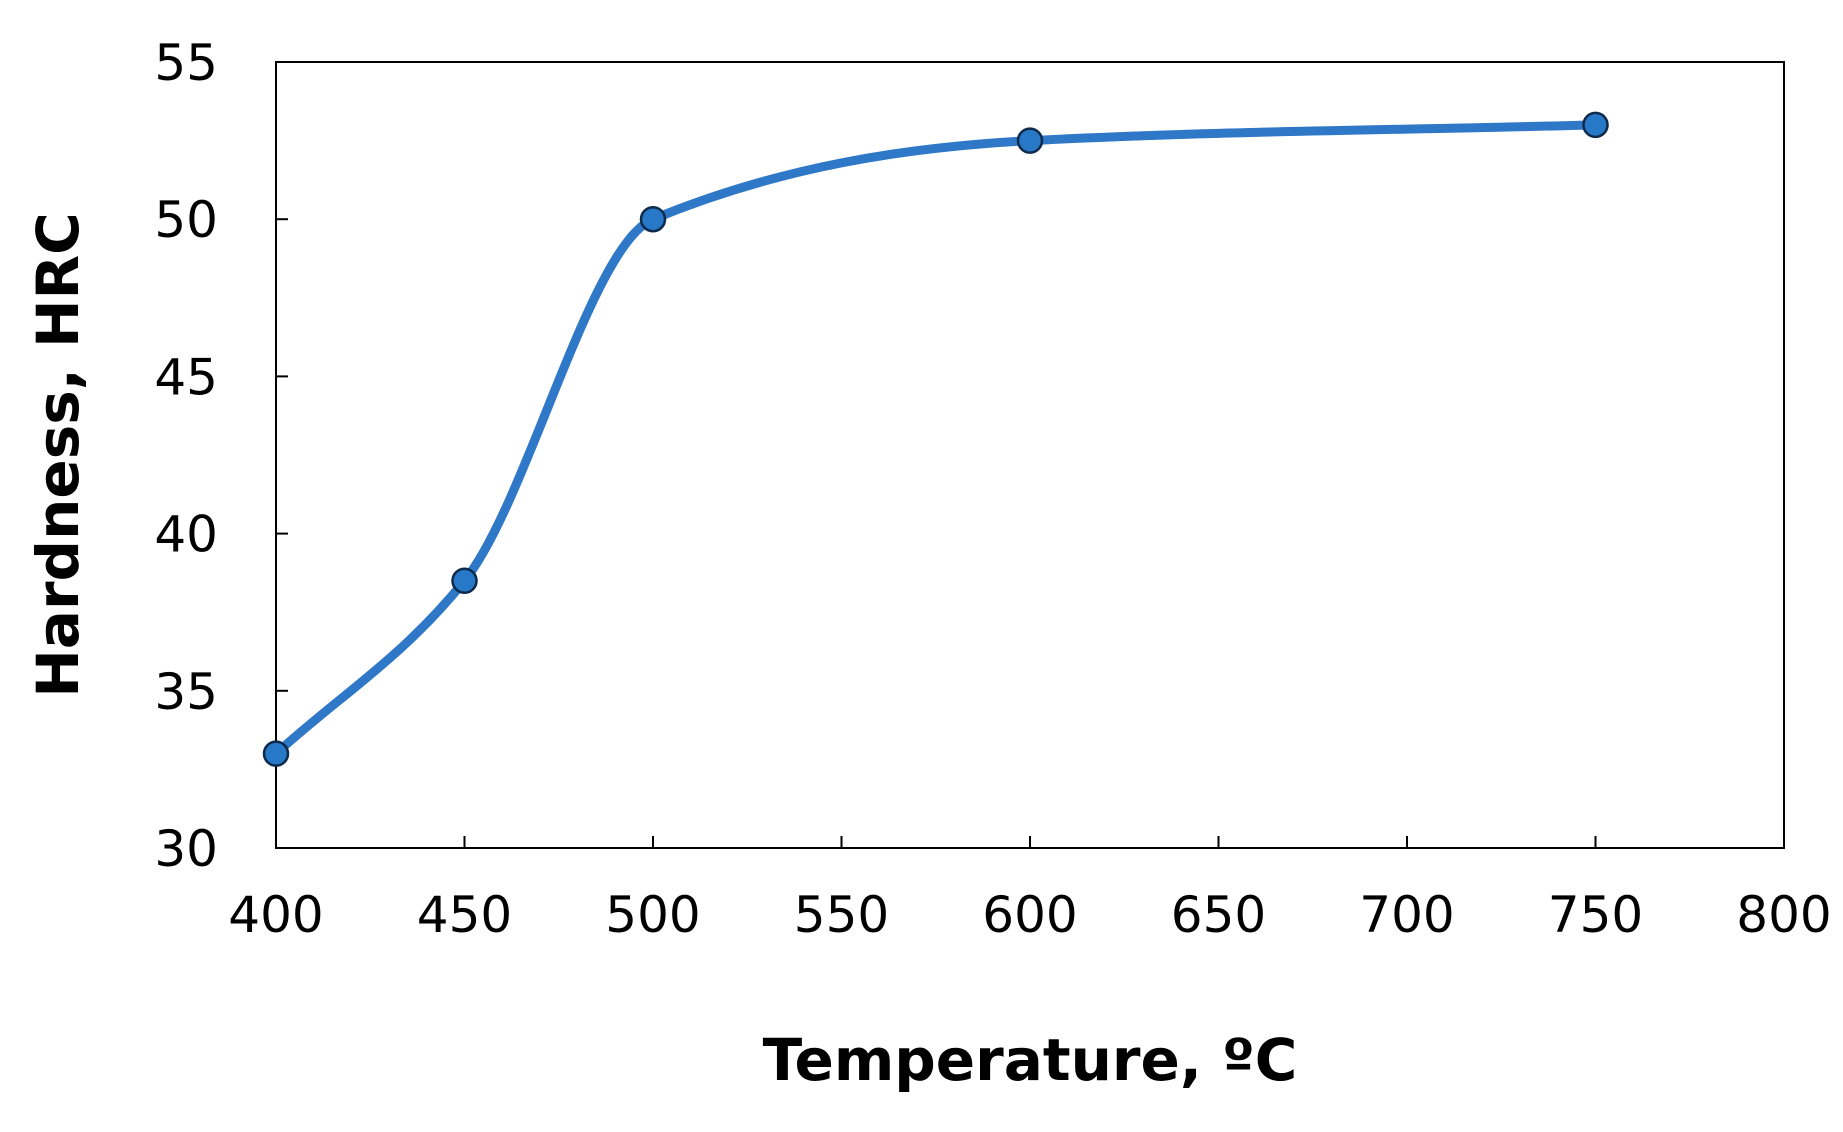 The width and height of the screenshot is (1843, 1132). What do you see at coordinates (652, 915) in the screenshot?
I see `x-tick-label: 500` at bounding box center [652, 915].